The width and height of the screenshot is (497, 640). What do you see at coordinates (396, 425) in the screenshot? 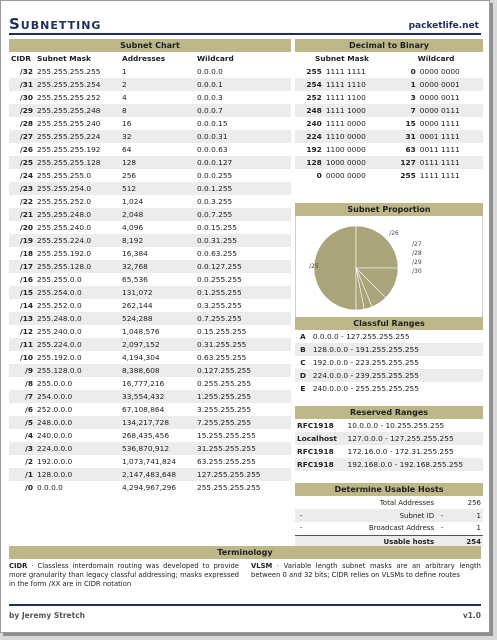
I see `reserved-range-cell: 10.0.0.0 - 10.255.255.255` at bounding box center [396, 425].